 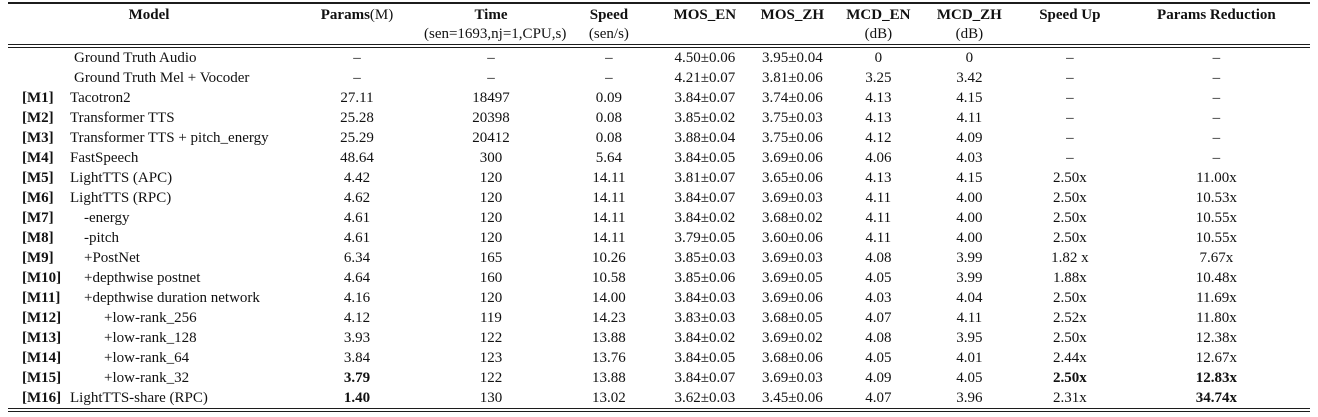 What do you see at coordinates (381, 15) in the screenshot?
I see `column-label-suffix: (M)` at bounding box center [381, 15].